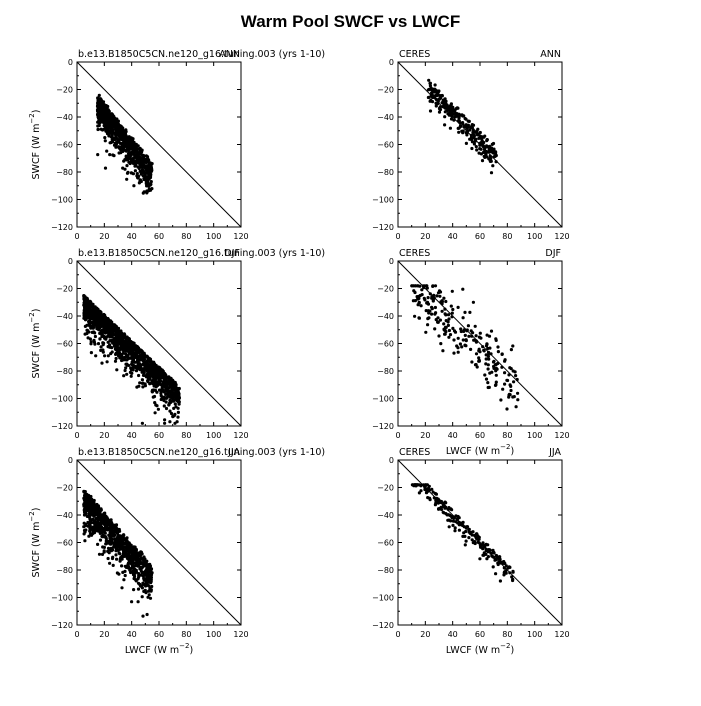  I want to click on x-tick-label: 40, so click(132, 634).